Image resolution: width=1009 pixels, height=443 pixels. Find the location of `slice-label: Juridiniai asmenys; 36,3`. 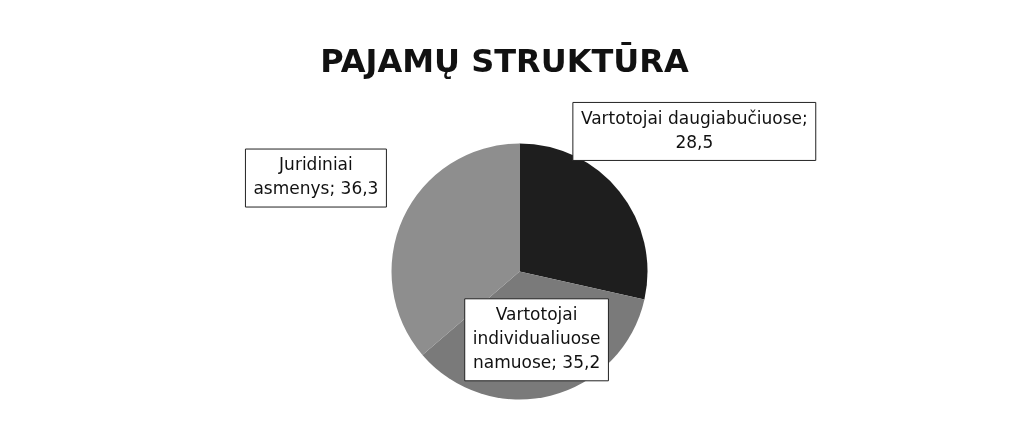

slice-label: Juridiniai asmenys; 36,3 is located at coordinates (316, 176).